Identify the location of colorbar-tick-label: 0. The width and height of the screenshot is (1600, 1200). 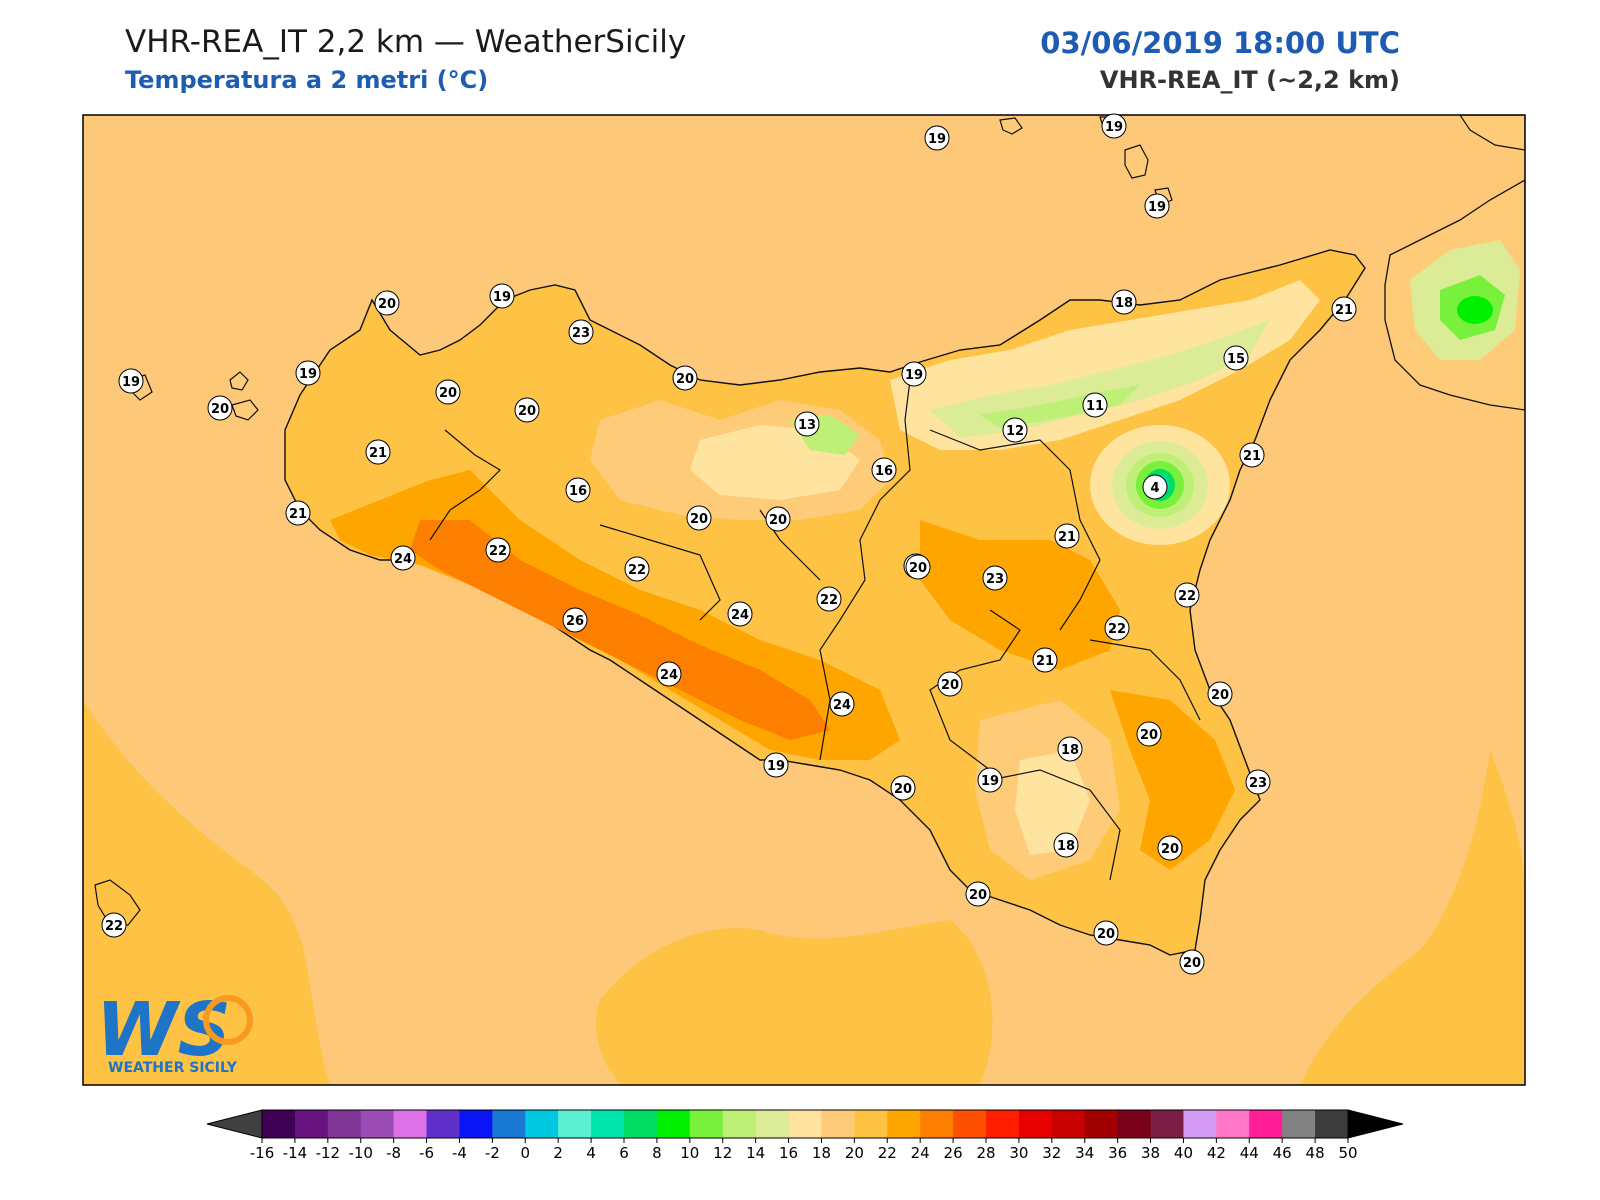
(525, 1153).